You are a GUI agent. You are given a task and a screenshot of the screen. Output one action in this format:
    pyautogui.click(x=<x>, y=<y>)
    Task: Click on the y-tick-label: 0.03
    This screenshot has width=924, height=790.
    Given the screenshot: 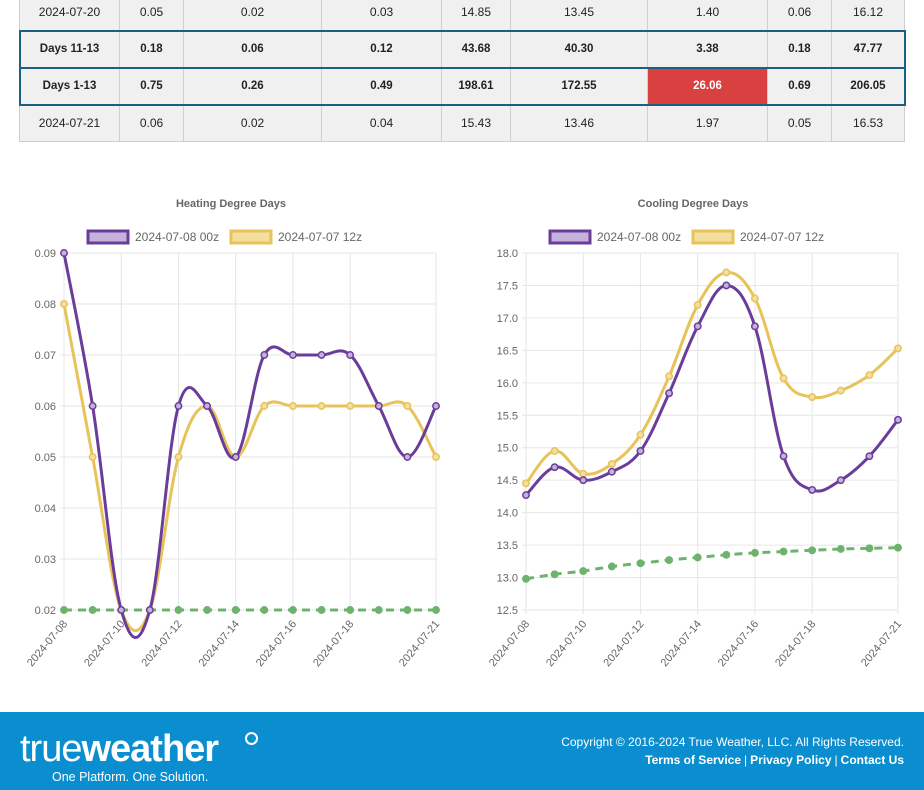 What is the action you would take?
    pyautogui.click(x=45, y=560)
    